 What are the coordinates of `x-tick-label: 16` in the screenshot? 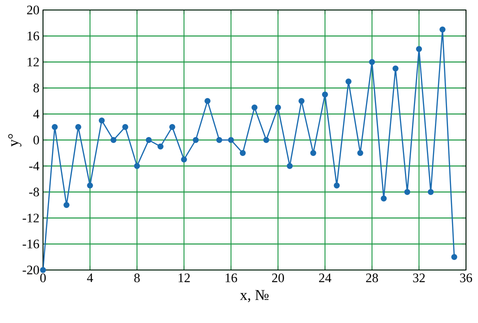 It's located at (232, 278).